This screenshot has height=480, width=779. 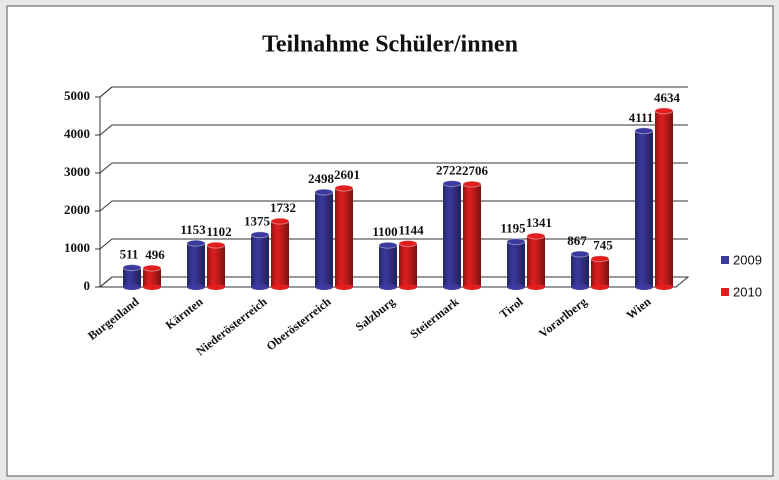 I want to click on value-label: 745, so click(x=603, y=245).